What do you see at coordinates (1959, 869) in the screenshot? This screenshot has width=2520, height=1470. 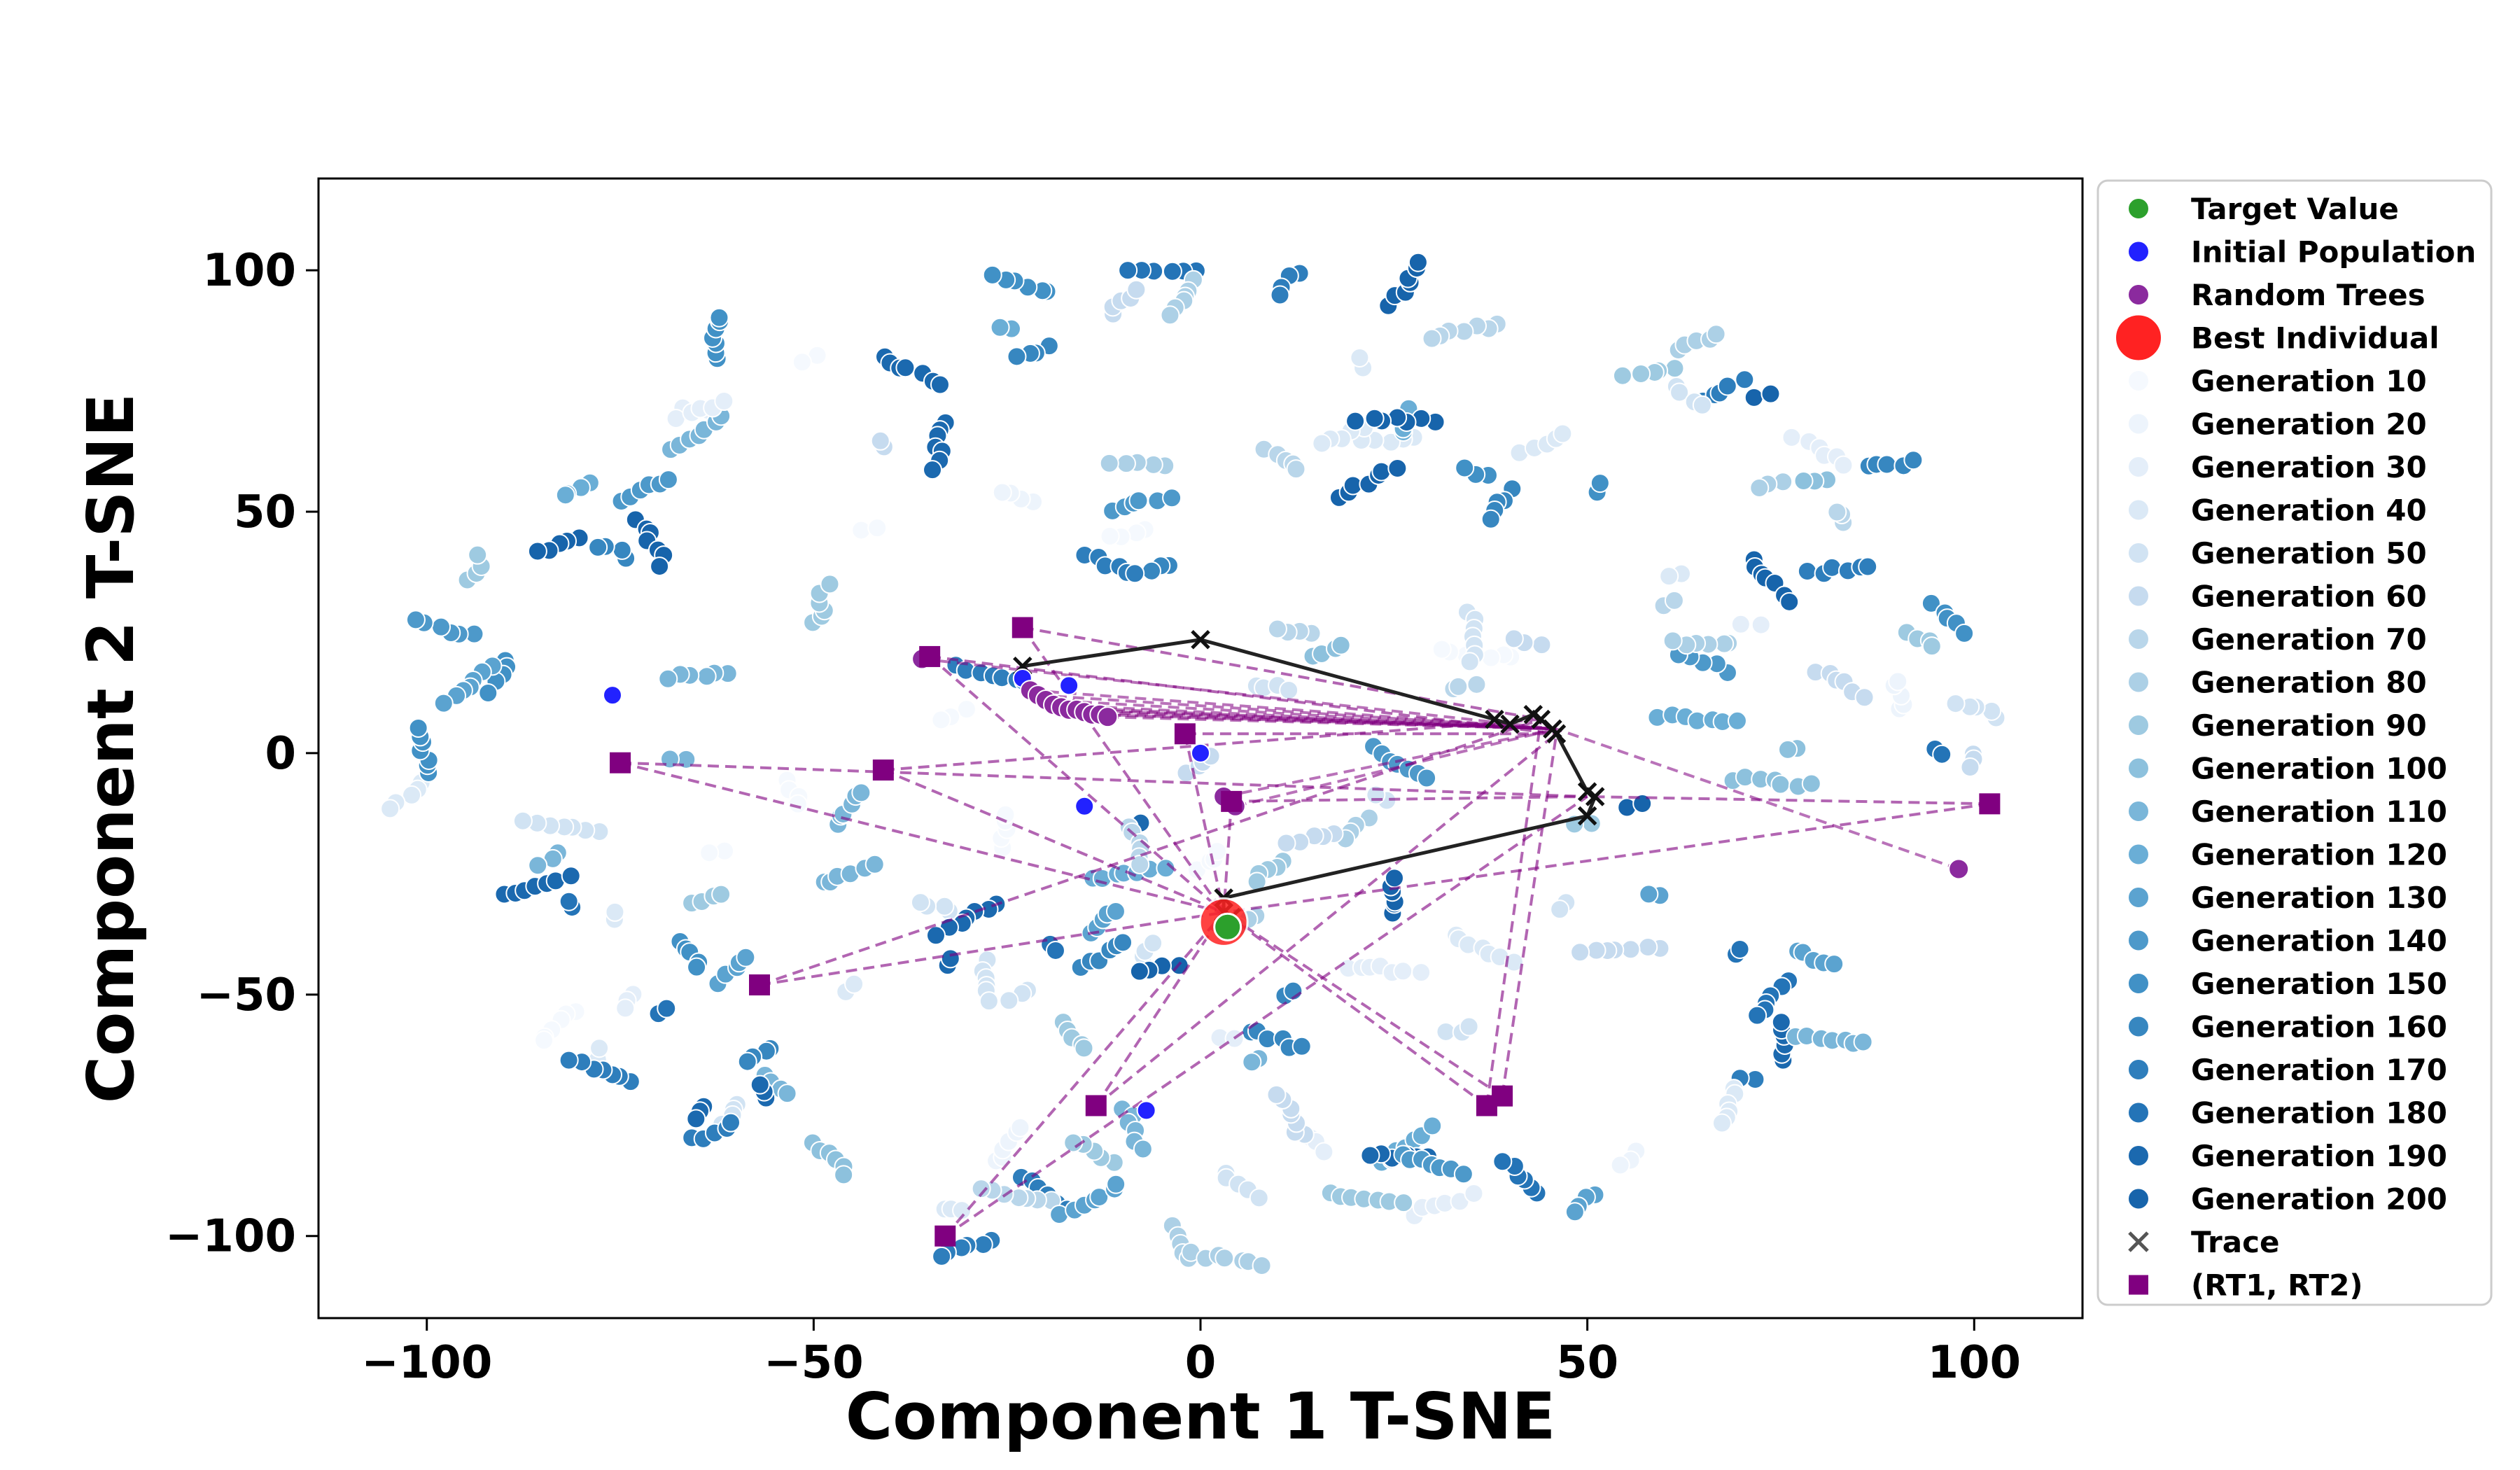 I see `random-tree-point` at bounding box center [1959, 869].